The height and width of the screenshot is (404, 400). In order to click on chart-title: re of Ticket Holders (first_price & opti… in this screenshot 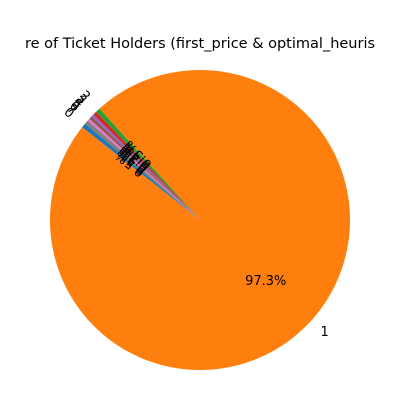, I will do `click(200, 44)`.